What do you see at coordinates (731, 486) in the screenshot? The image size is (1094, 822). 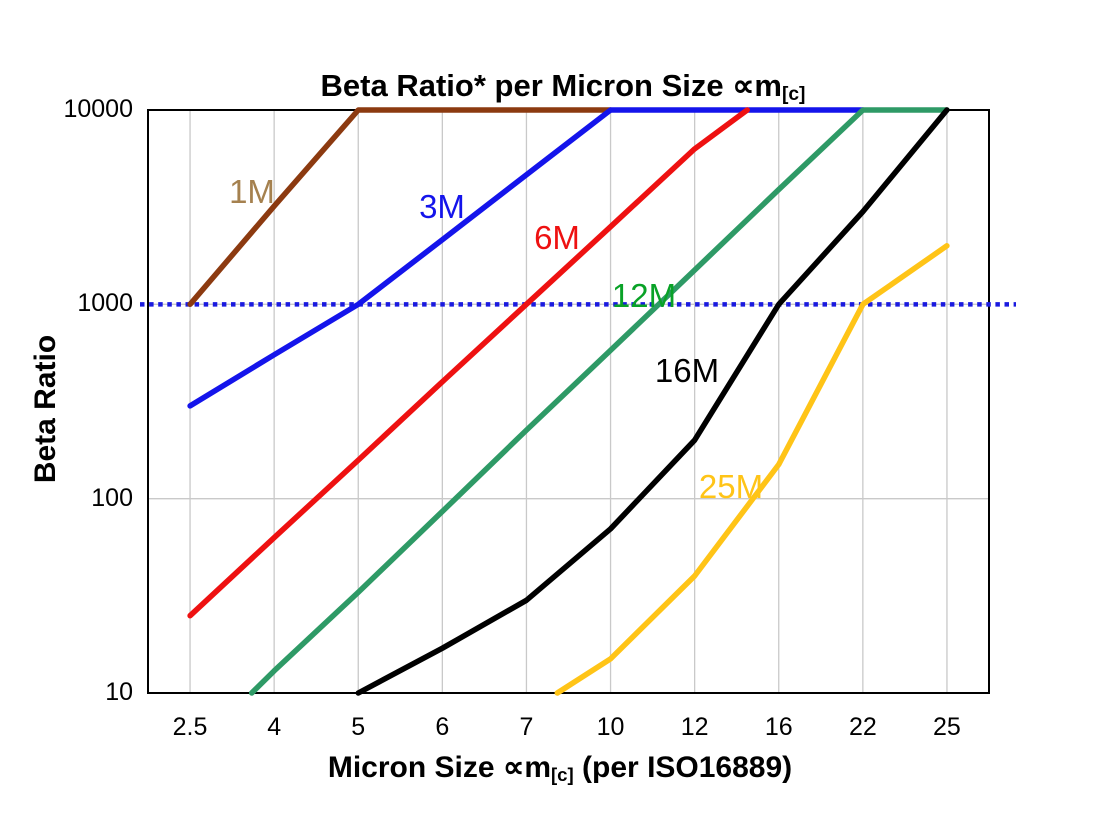 I see `series-label-25m: 25M` at bounding box center [731, 486].